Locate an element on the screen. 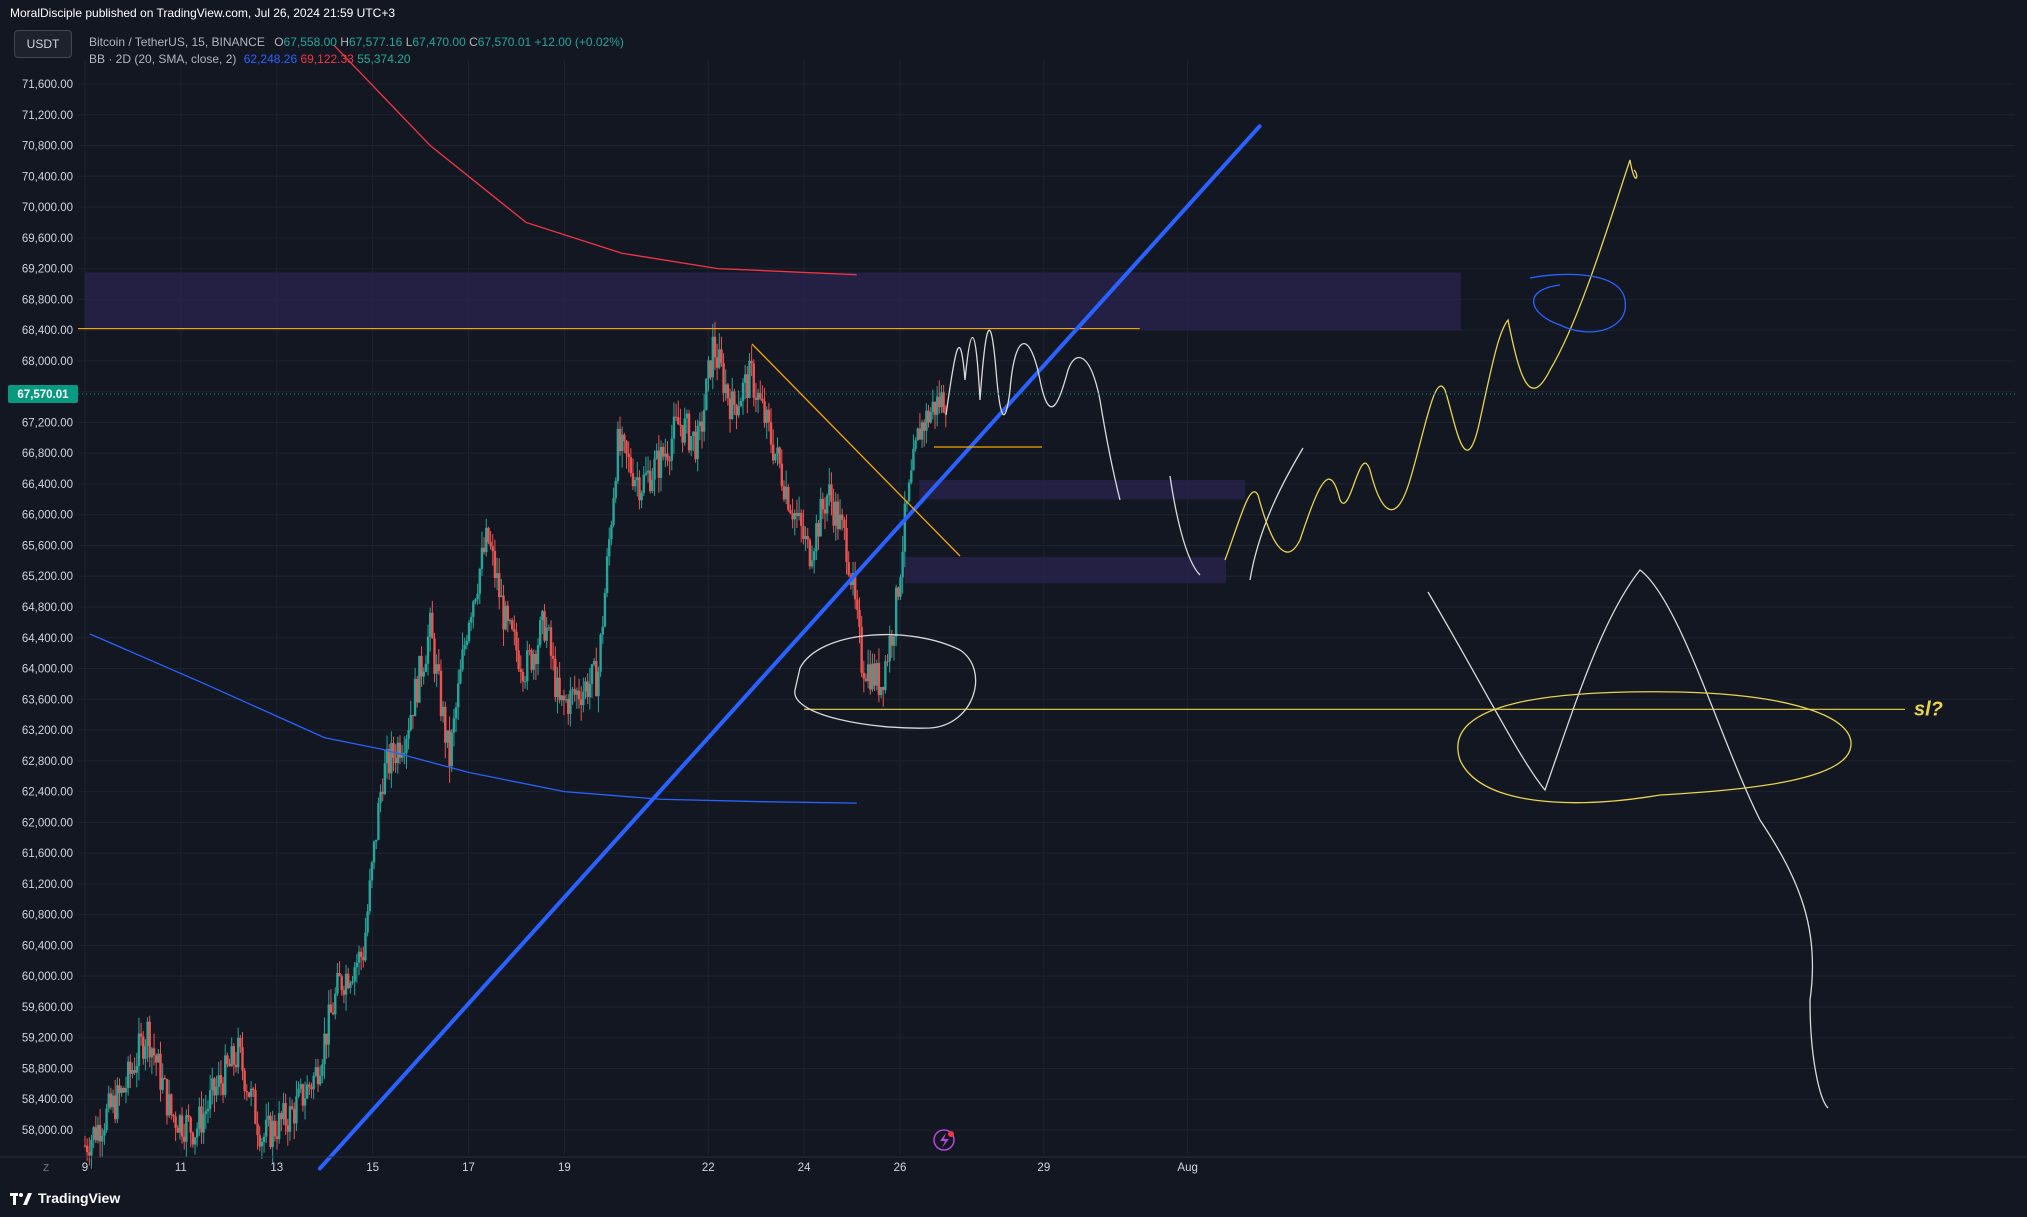  zoom-reset-label: Z is located at coordinates (46, 1168).